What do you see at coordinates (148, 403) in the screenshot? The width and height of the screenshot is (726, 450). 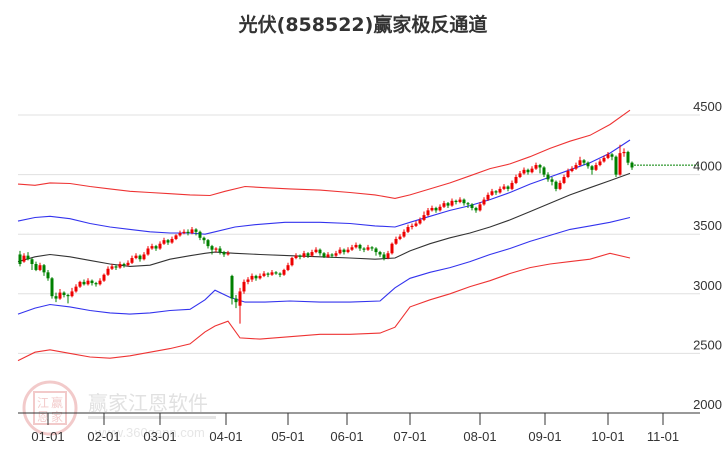 I see `watermark-name: 赢家江恩软件` at bounding box center [148, 403].